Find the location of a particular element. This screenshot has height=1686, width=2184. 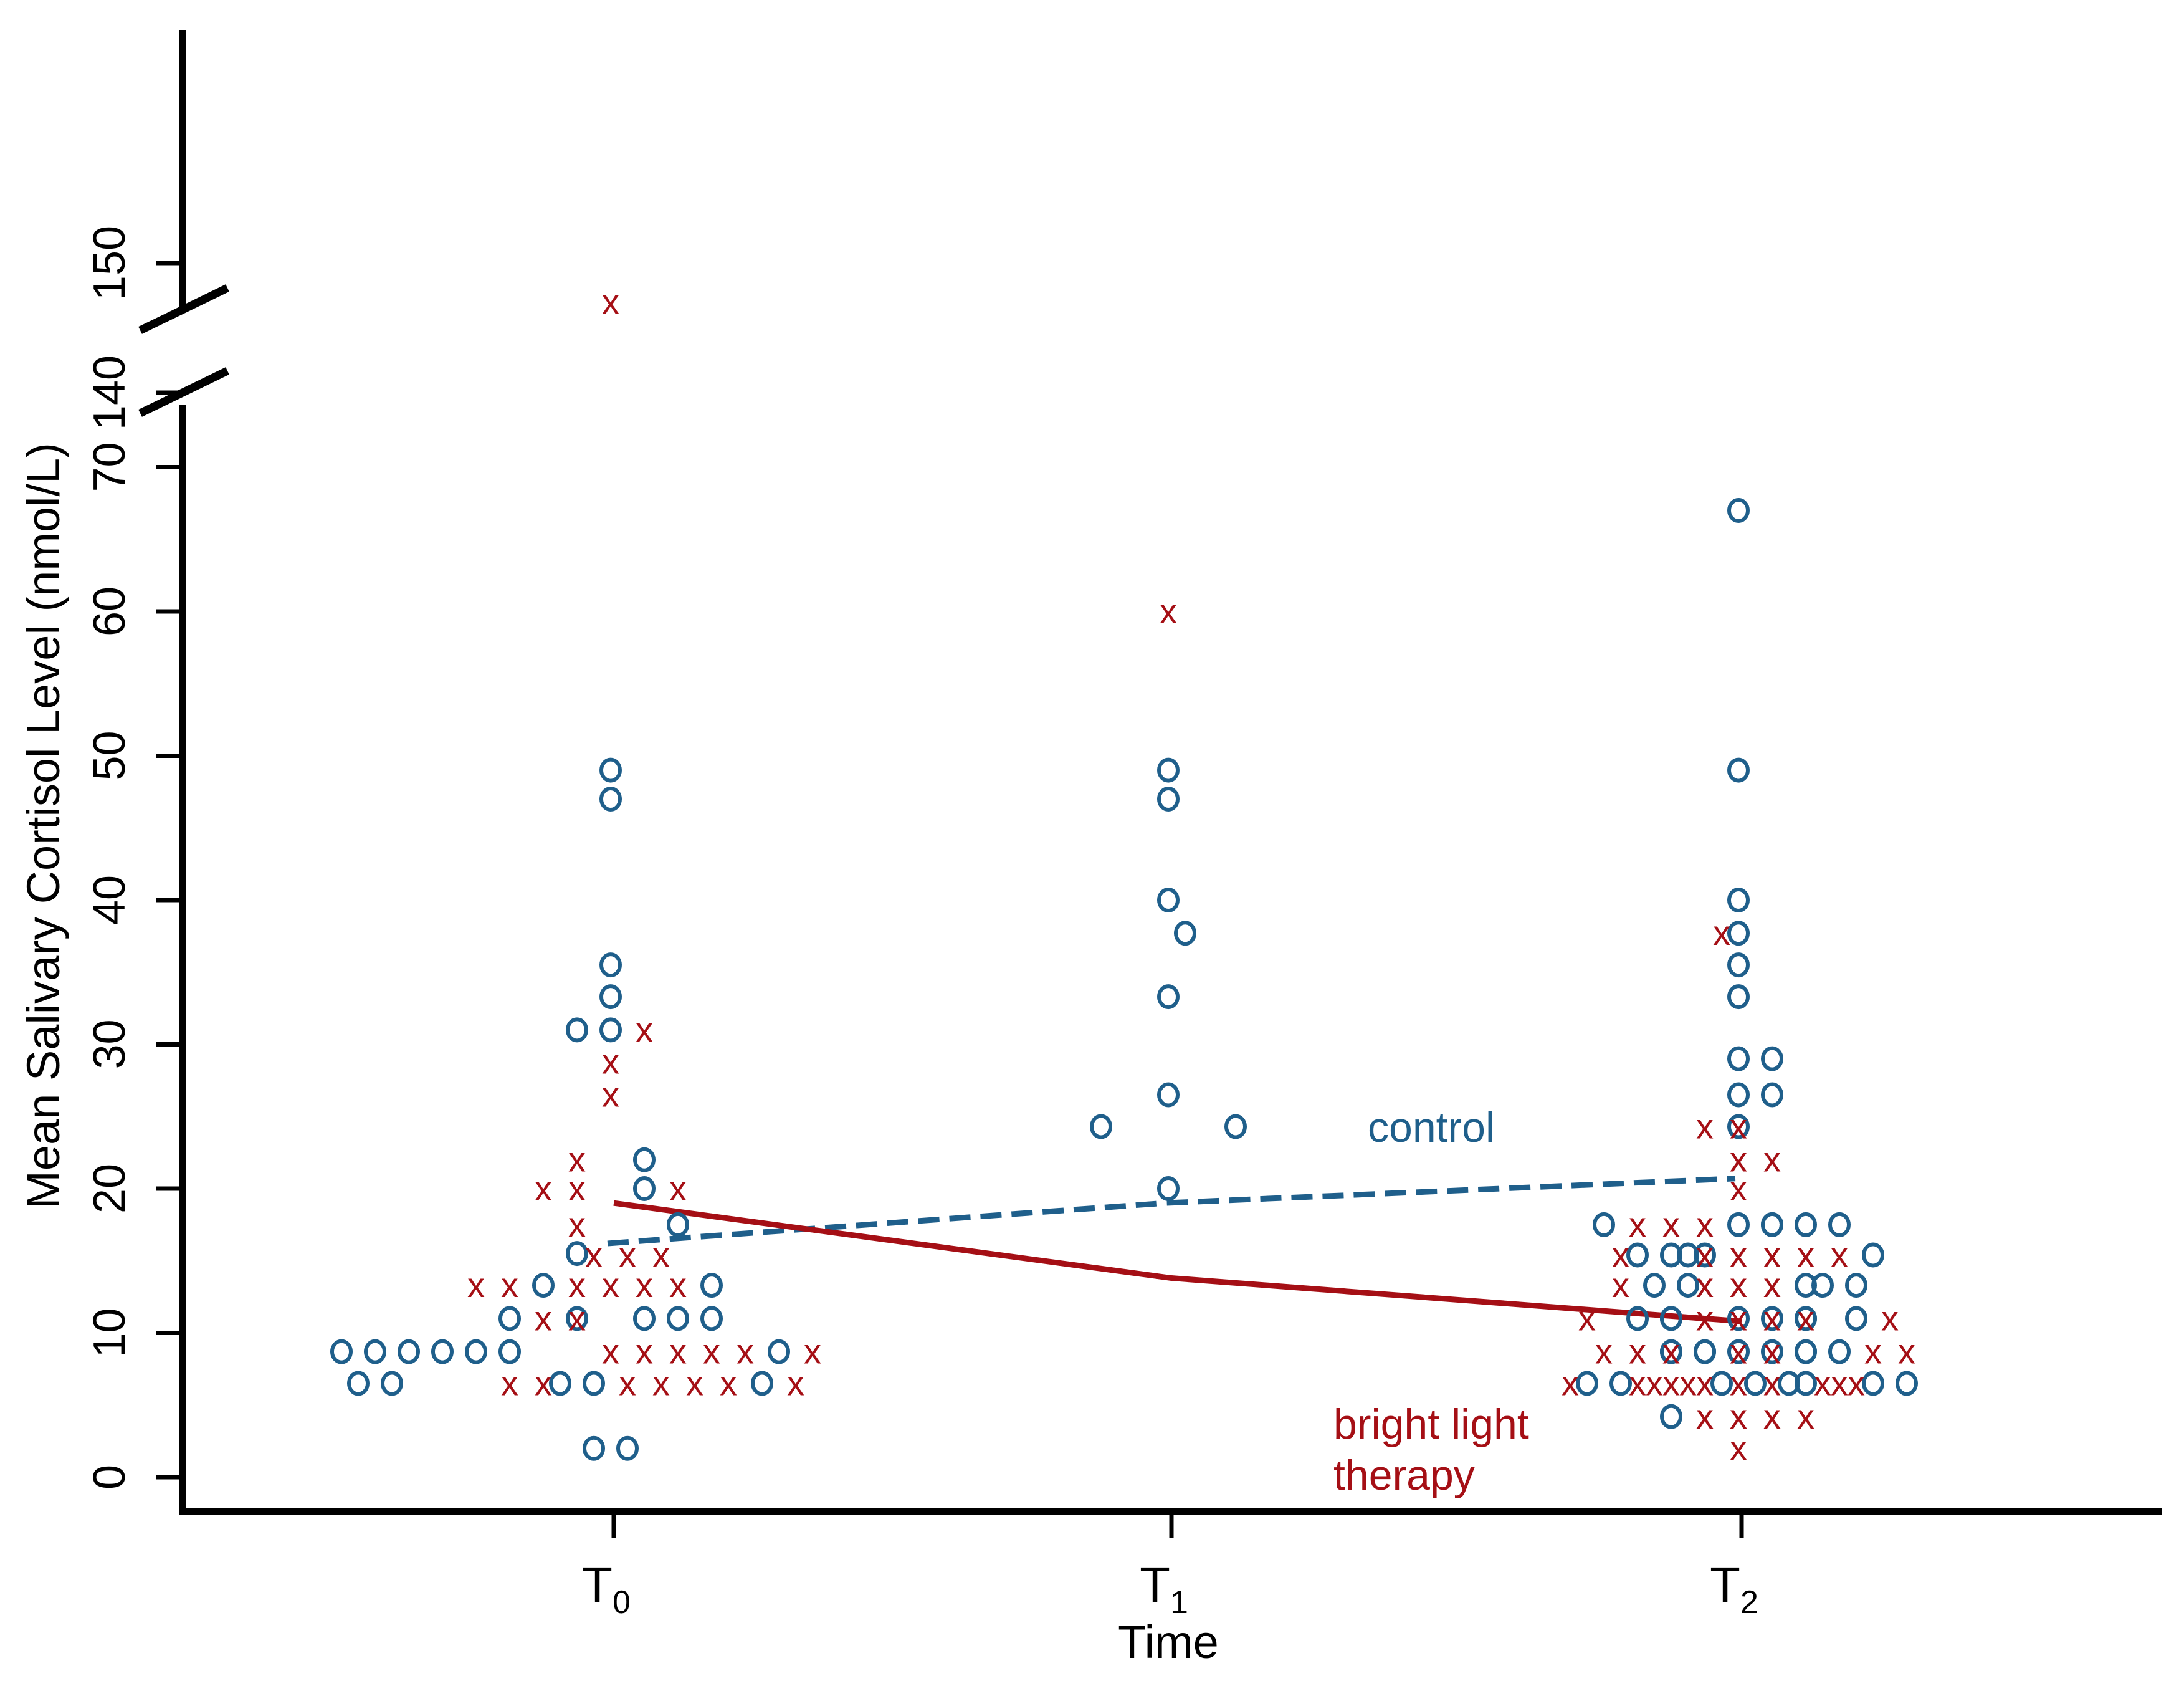

bright-light-label-line2: therapy is located at coordinates (1404, 1476).